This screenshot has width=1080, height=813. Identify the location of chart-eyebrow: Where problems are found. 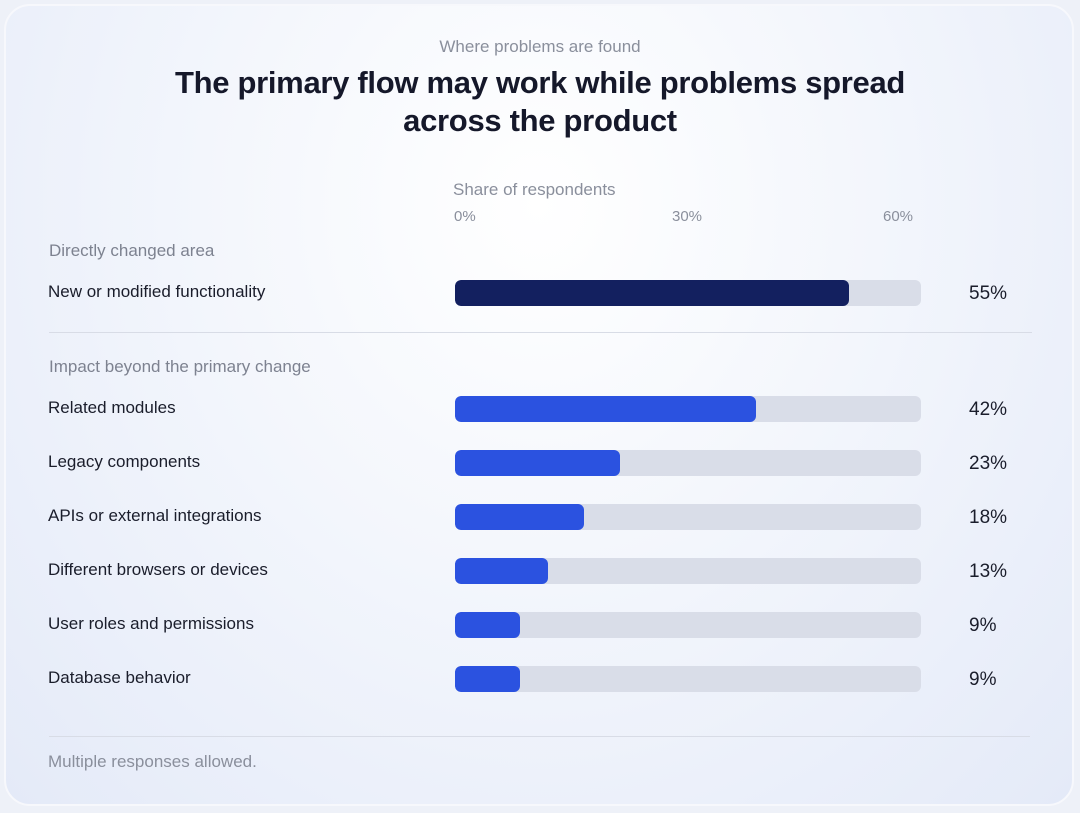
(540, 46).